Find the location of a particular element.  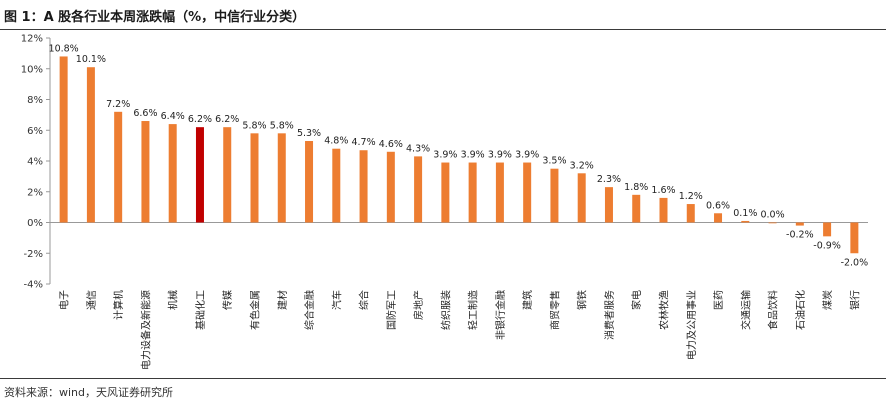

x-tick-label: 计算机 is located at coordinates (118, 305).